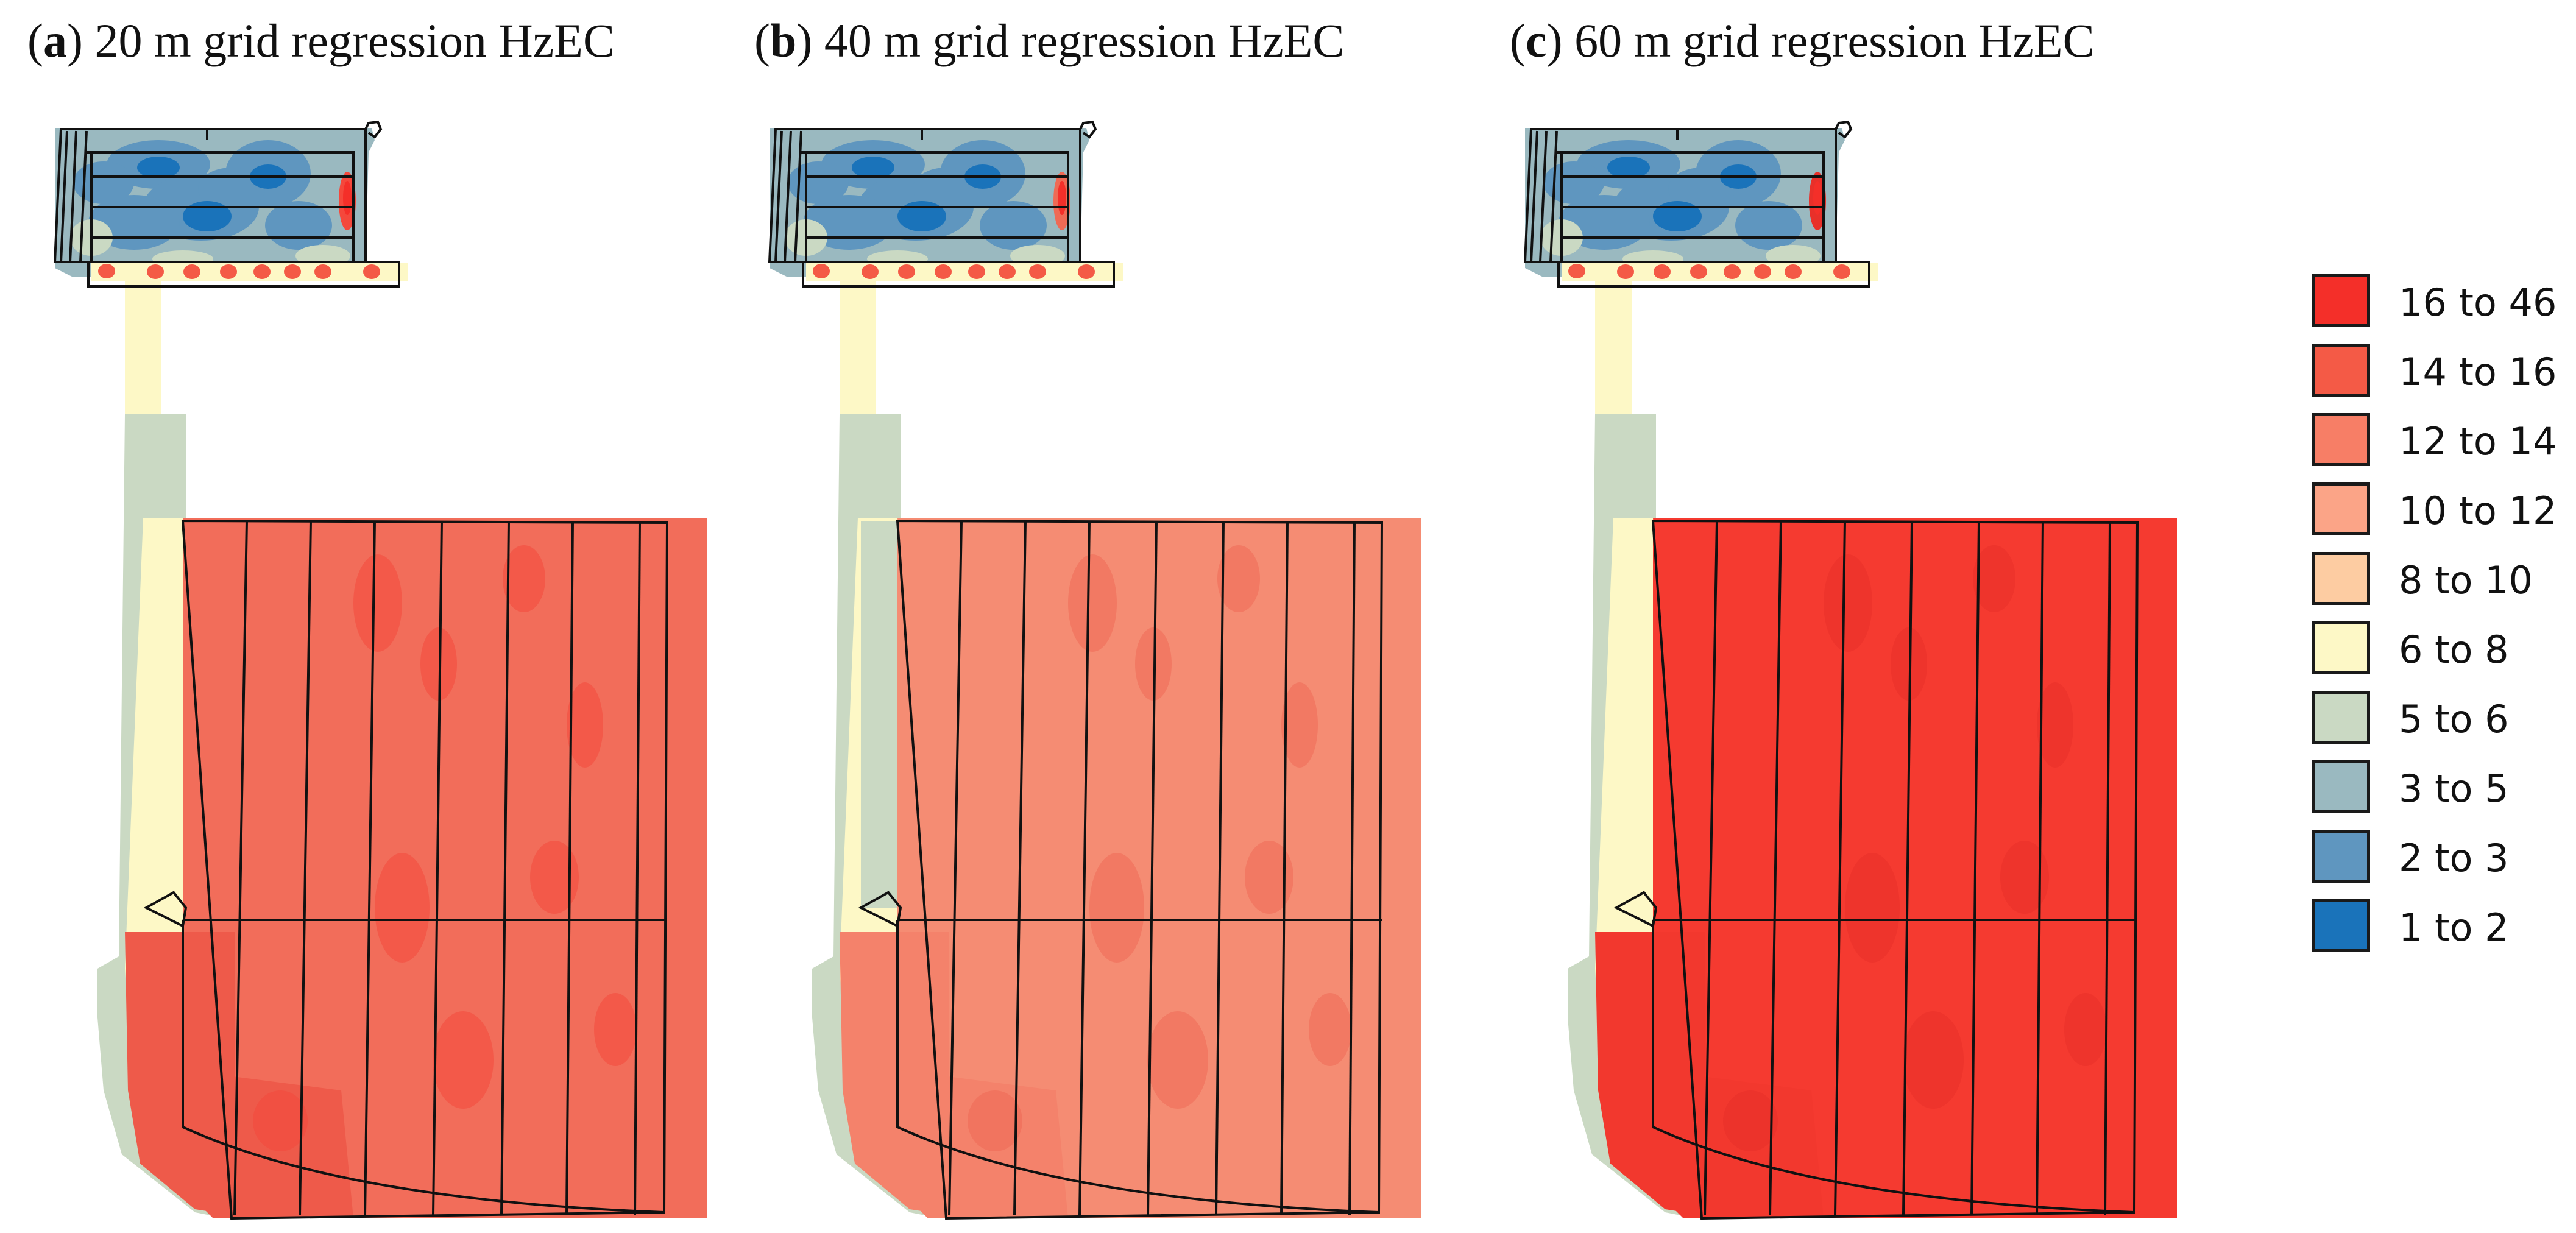 The width and height of the screenshot is (2576, 1233). What do you see at coordinates (2454, 649) in the screenshot?
I see `legend-label: 6 to 8` at bounding box center [2454, 649].